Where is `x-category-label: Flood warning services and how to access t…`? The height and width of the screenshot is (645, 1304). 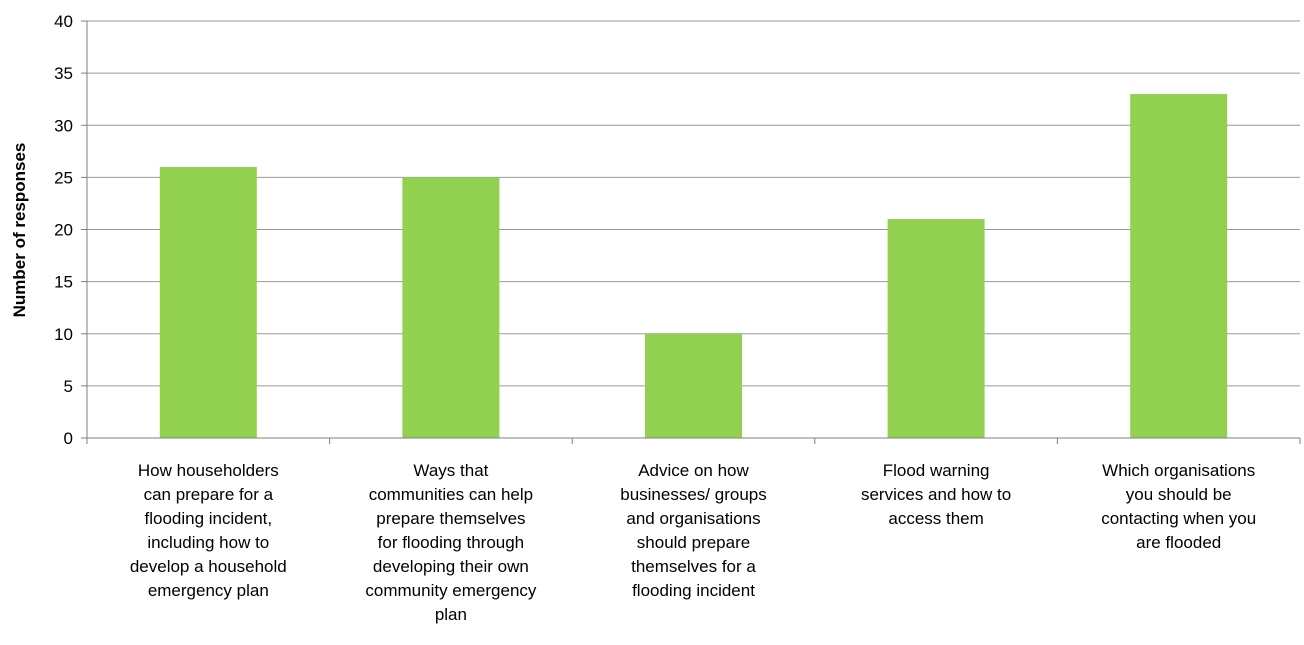 x-category-label: Flood warning services and how to access t… is located at coordinates (936, 494).